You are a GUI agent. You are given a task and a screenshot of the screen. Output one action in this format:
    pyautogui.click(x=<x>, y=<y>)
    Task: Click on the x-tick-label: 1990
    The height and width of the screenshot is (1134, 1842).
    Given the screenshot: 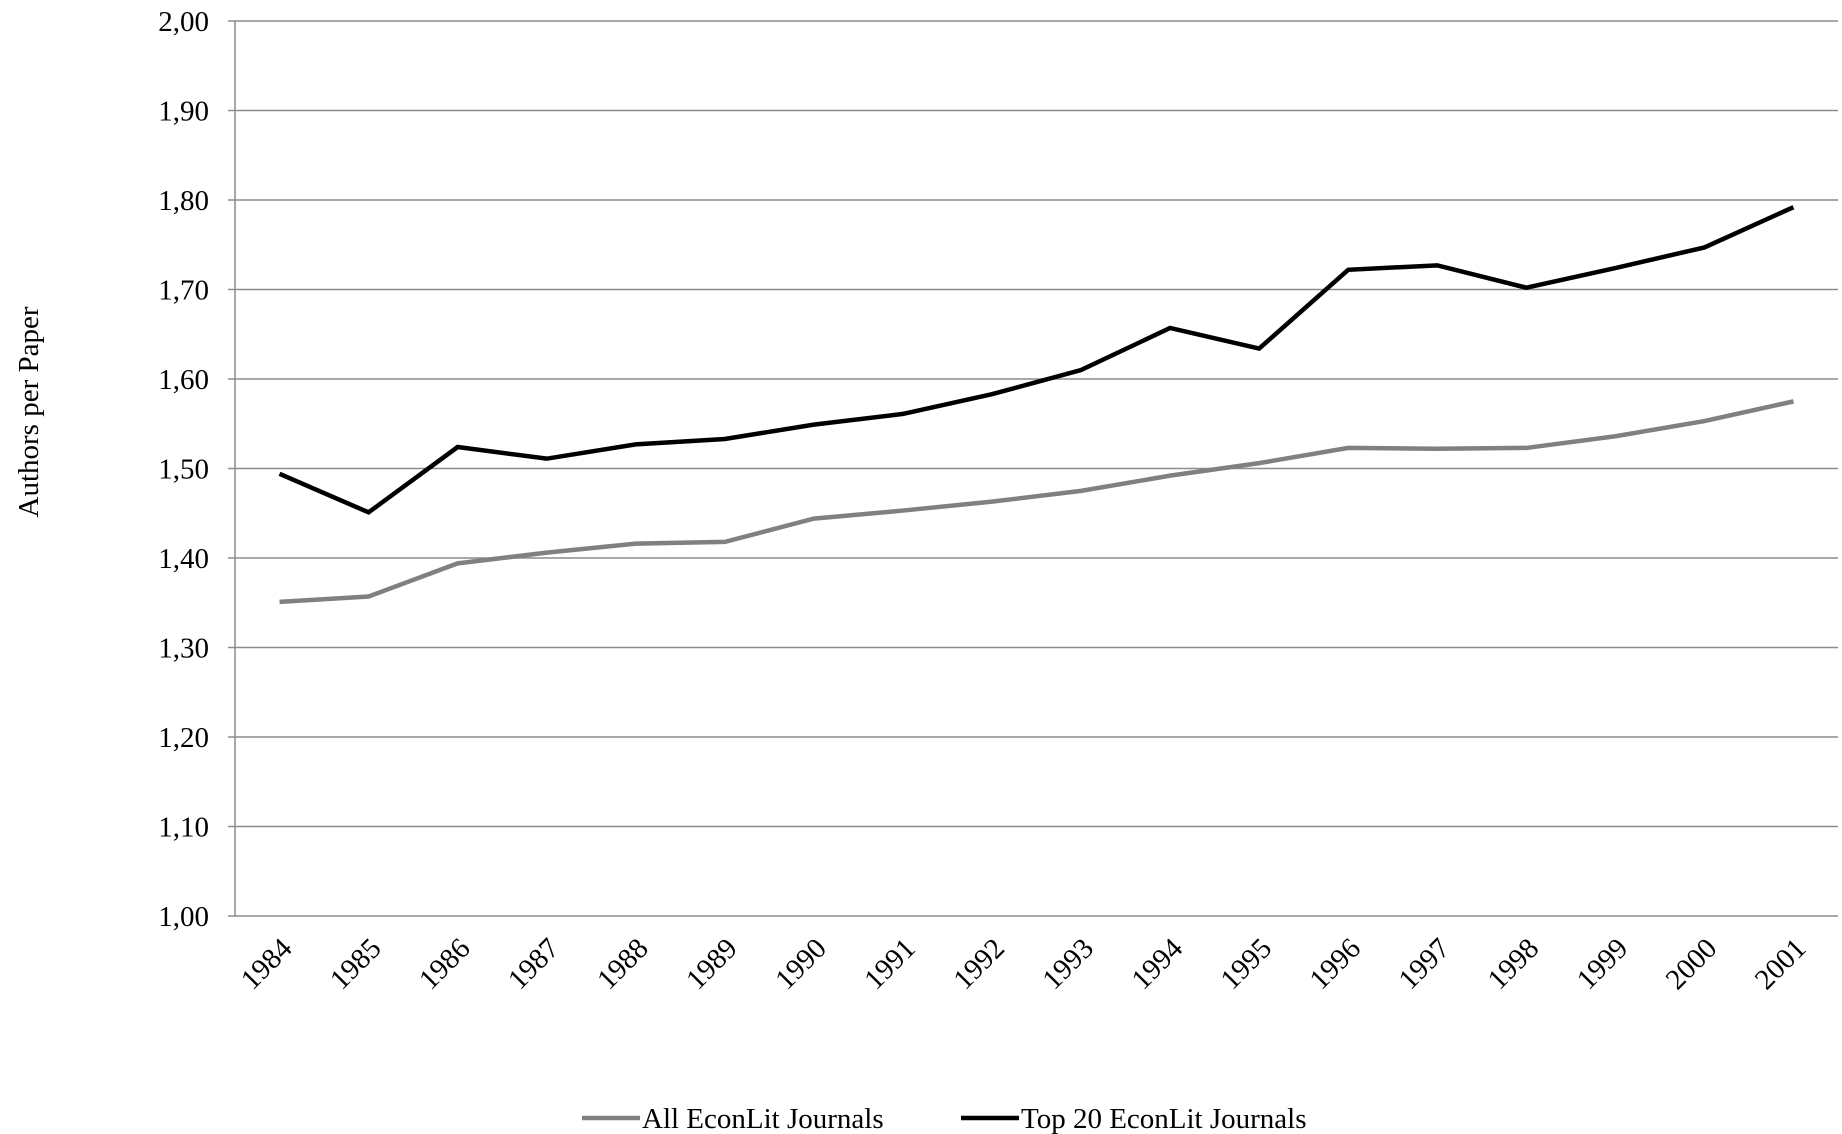 What is the action you would take?
    pyautogui.click(x=801, y=964)
    